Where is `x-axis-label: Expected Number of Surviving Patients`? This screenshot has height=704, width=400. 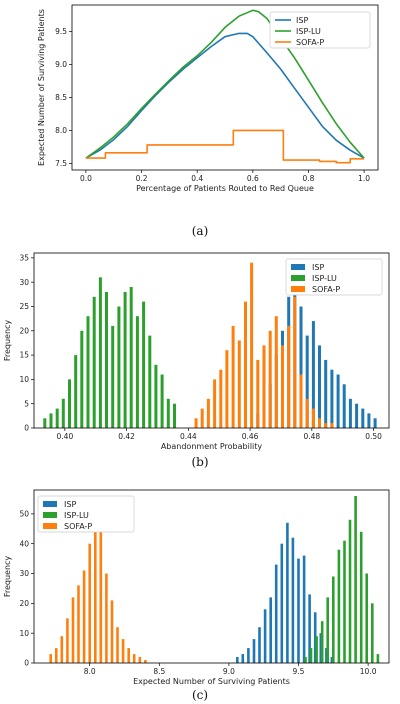 x-axis-label: Expected Number of Surviving Patients is located at coordinates (211, 681).